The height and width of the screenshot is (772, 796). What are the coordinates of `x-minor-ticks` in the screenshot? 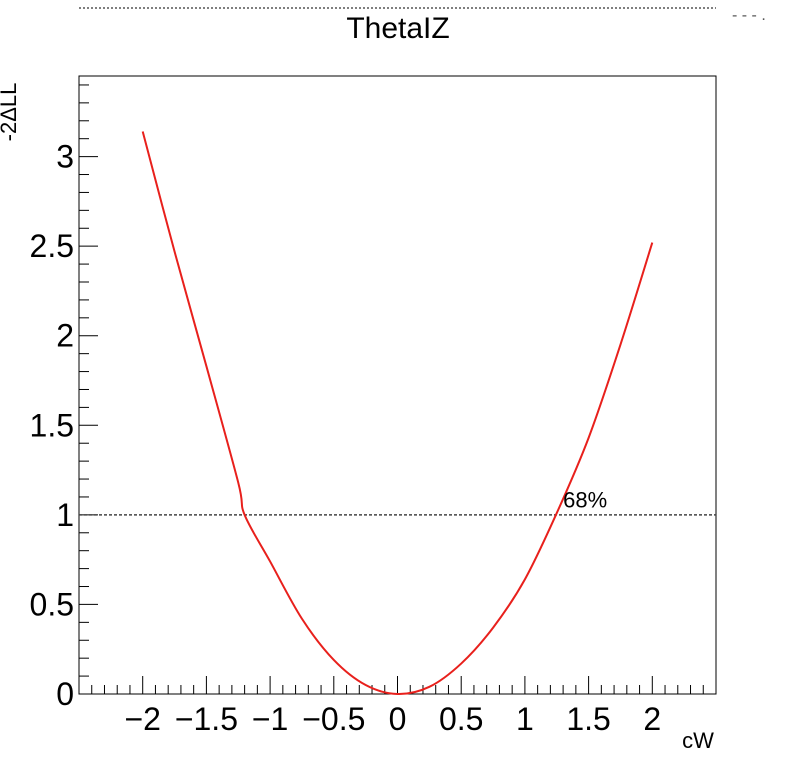 It's located at (397, 689).